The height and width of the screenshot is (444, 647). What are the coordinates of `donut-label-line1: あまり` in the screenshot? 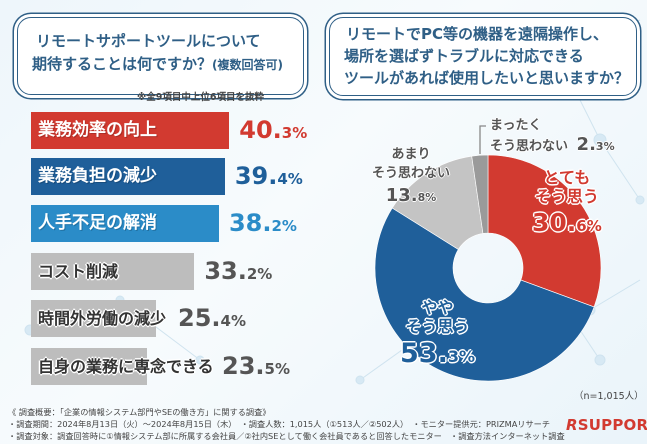 It's located at (411, 154).